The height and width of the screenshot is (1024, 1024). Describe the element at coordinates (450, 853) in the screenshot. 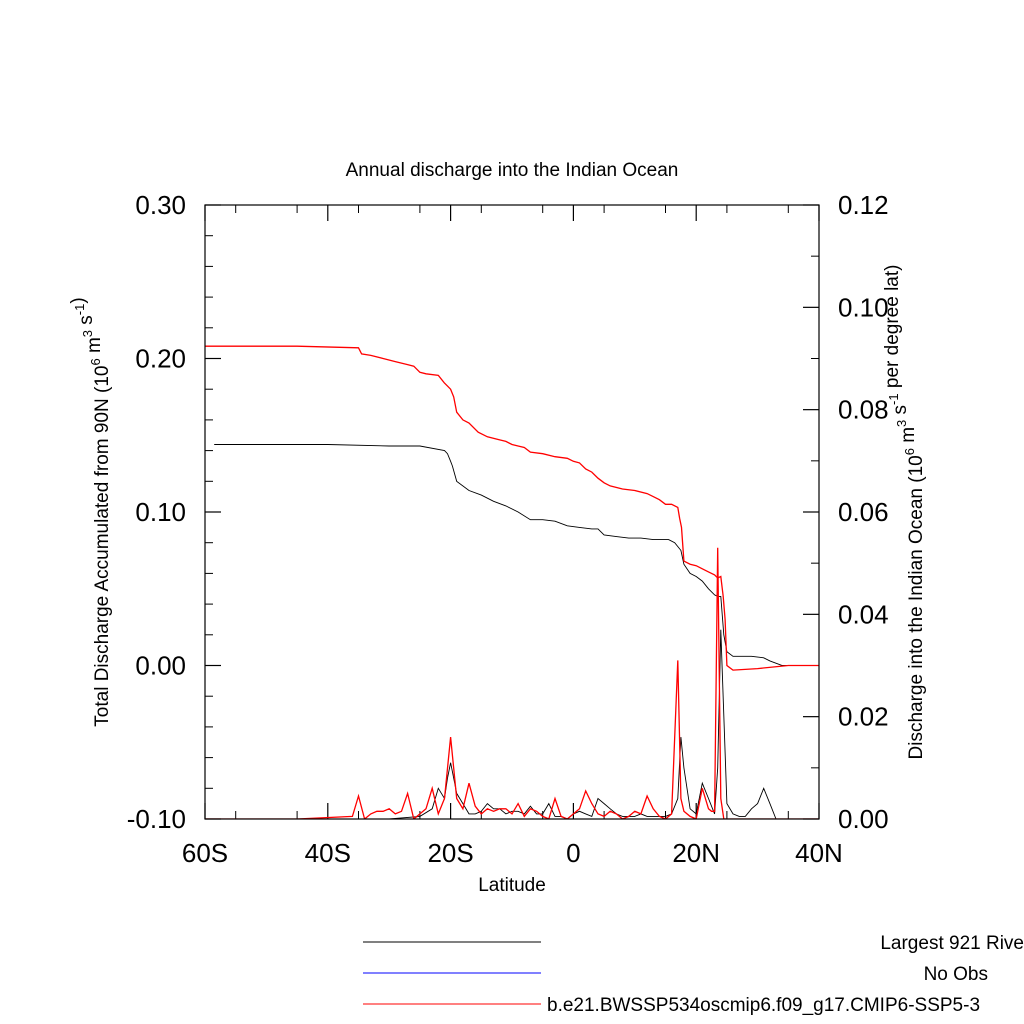

I see `x-tick-label: 20S` at that location.